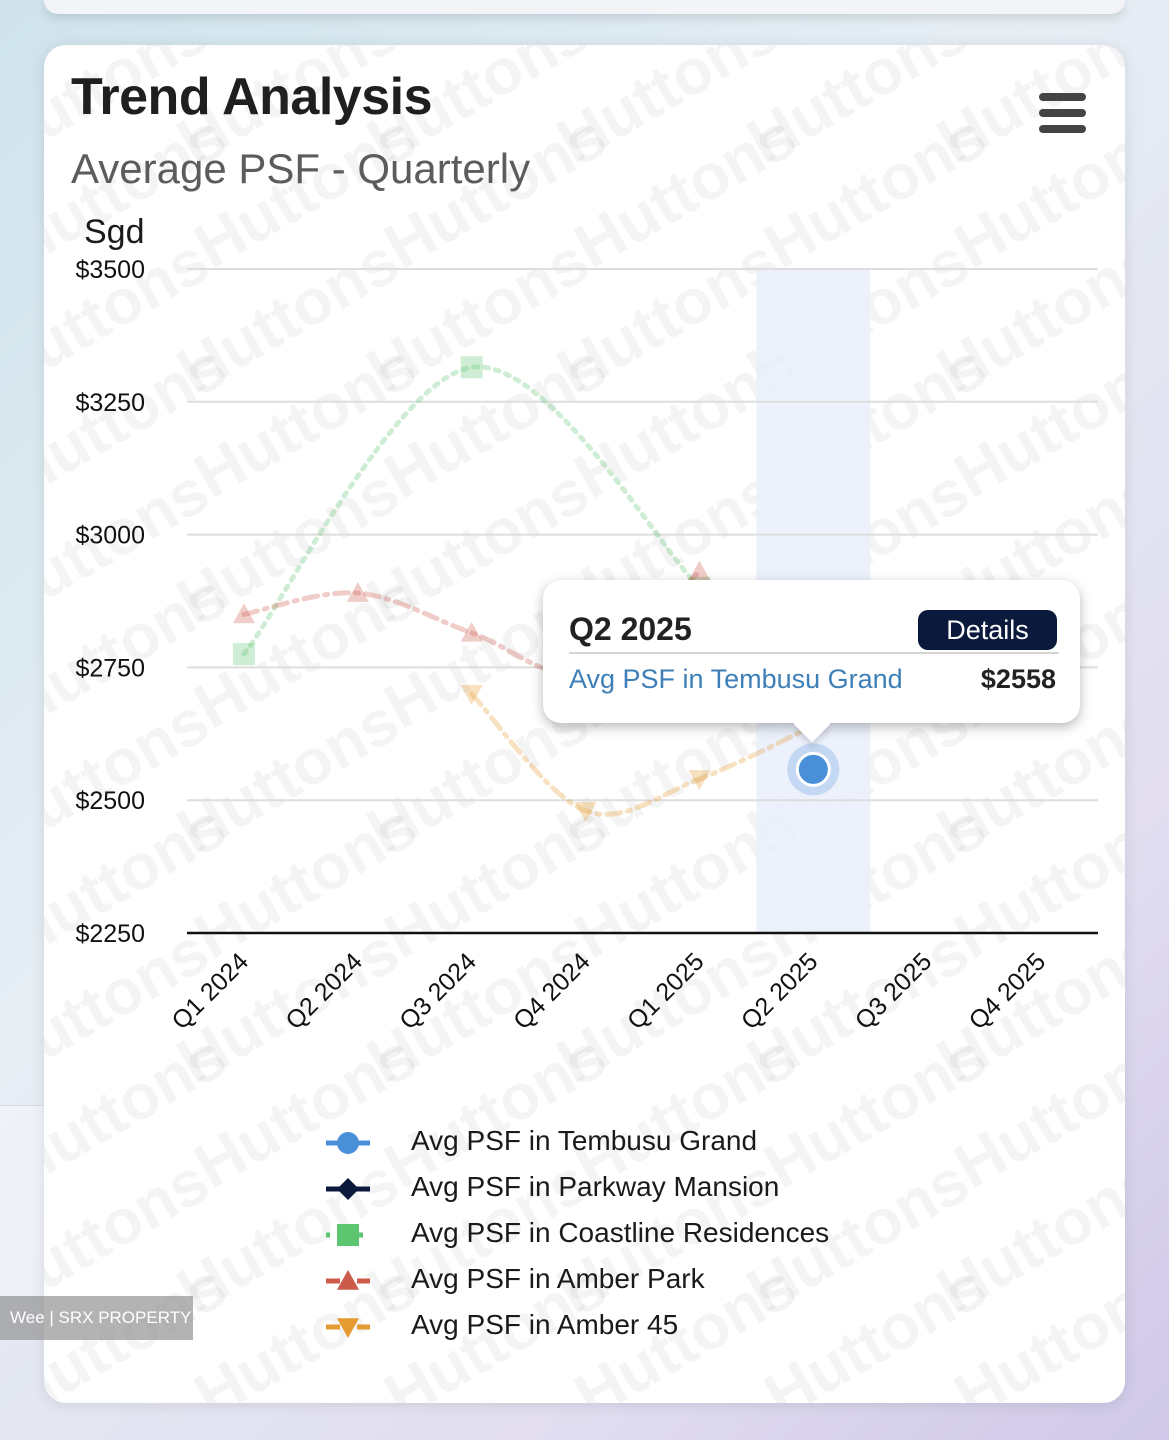  What do you see at coordinates (1008, 992) in the screenshot?
I see `x-tick-label: Q4 2025` at bounding box center [1008, 992].